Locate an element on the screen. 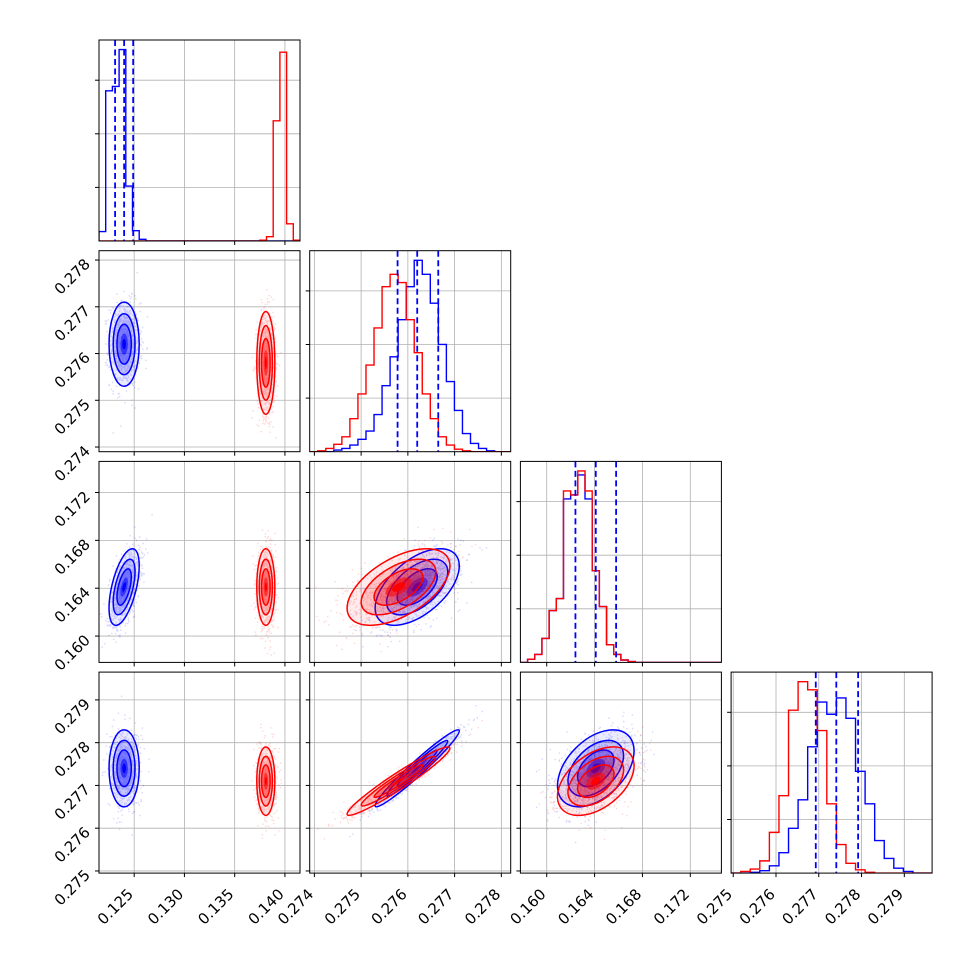 The width and height of the screenshot is (970, 970). x-tick-label: 0.130 is located at coordinates (165, 906).